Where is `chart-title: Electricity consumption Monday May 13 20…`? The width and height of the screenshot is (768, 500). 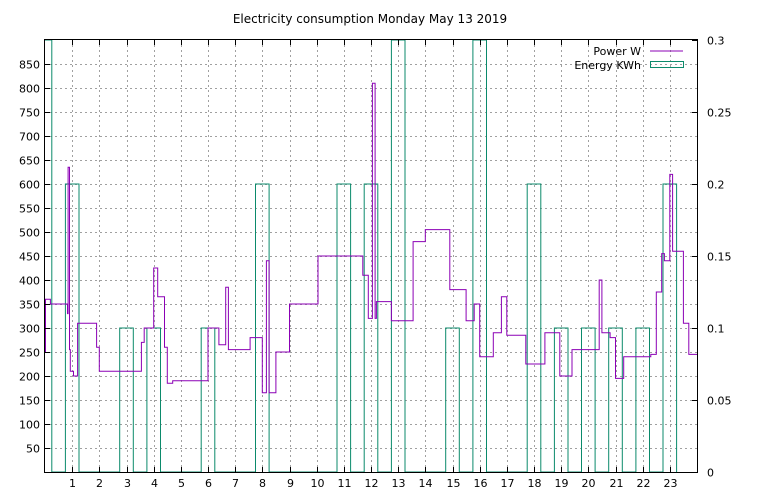 chart-title: Electricity consumption Monday May 13 20… is located at coordinates (370, 19).